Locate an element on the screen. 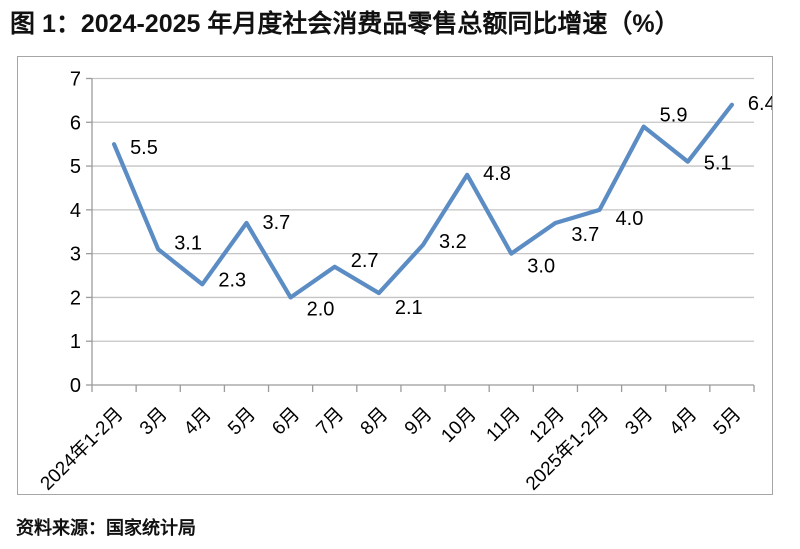  x-axis-label: 8月 is located at coordinates (375, 422).